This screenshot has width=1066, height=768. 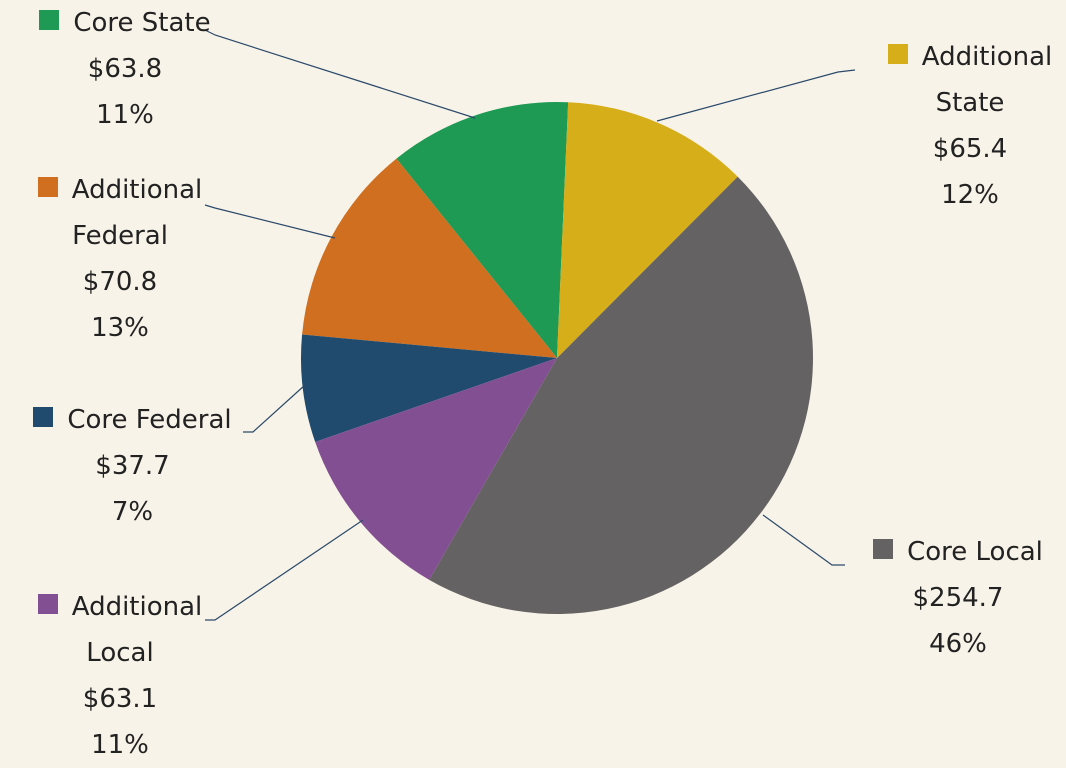 I want to click on legend-entry: Additional Federal, so click(x=120, y=213).